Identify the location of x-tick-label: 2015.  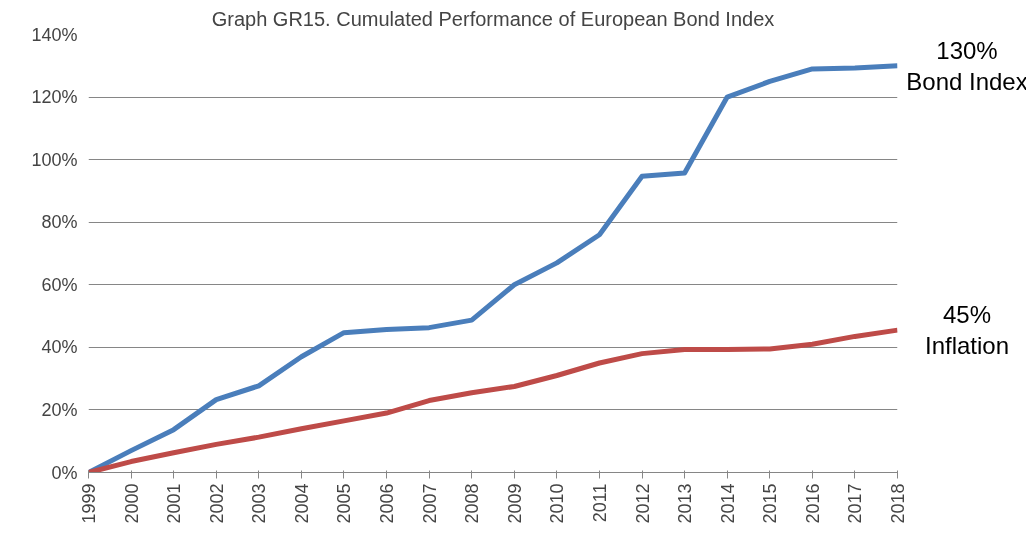
(770, 503).